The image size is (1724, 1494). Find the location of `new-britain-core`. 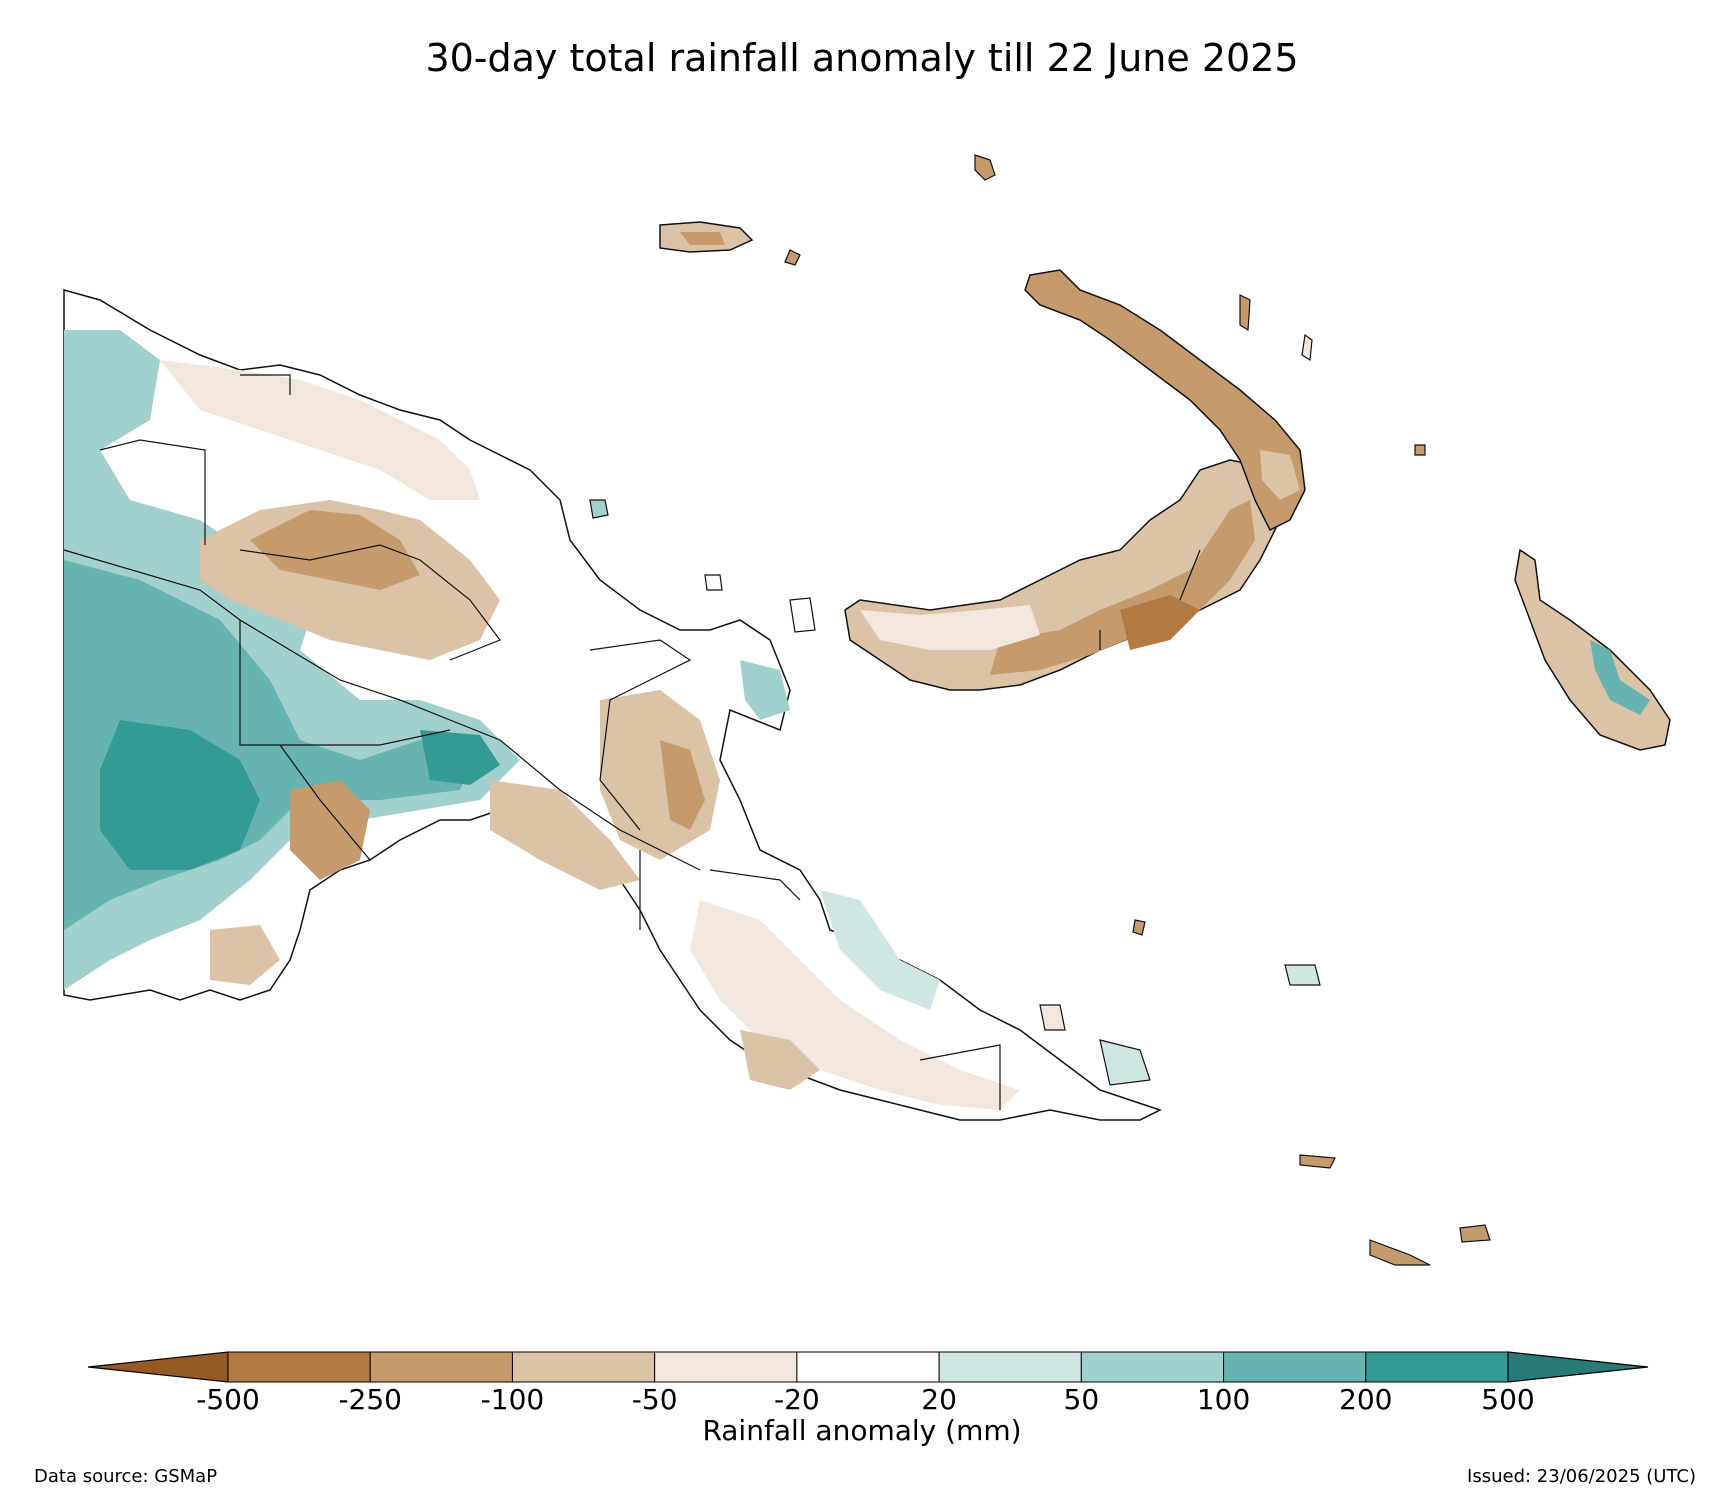

new-britain-core is located at coordinates (1122, 587).